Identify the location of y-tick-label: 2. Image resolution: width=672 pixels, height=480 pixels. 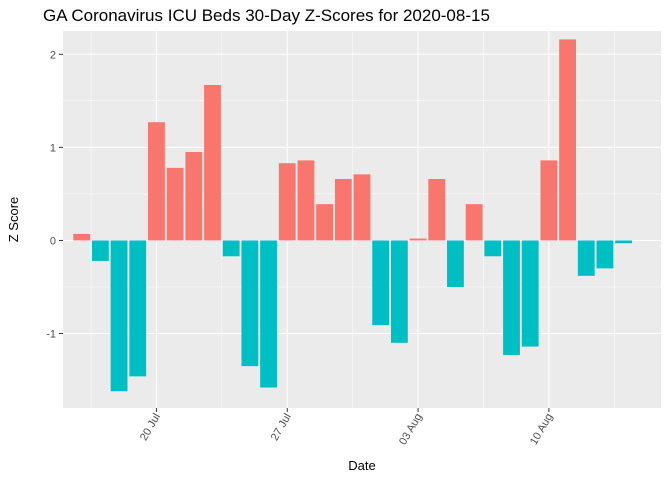
(53, 55).